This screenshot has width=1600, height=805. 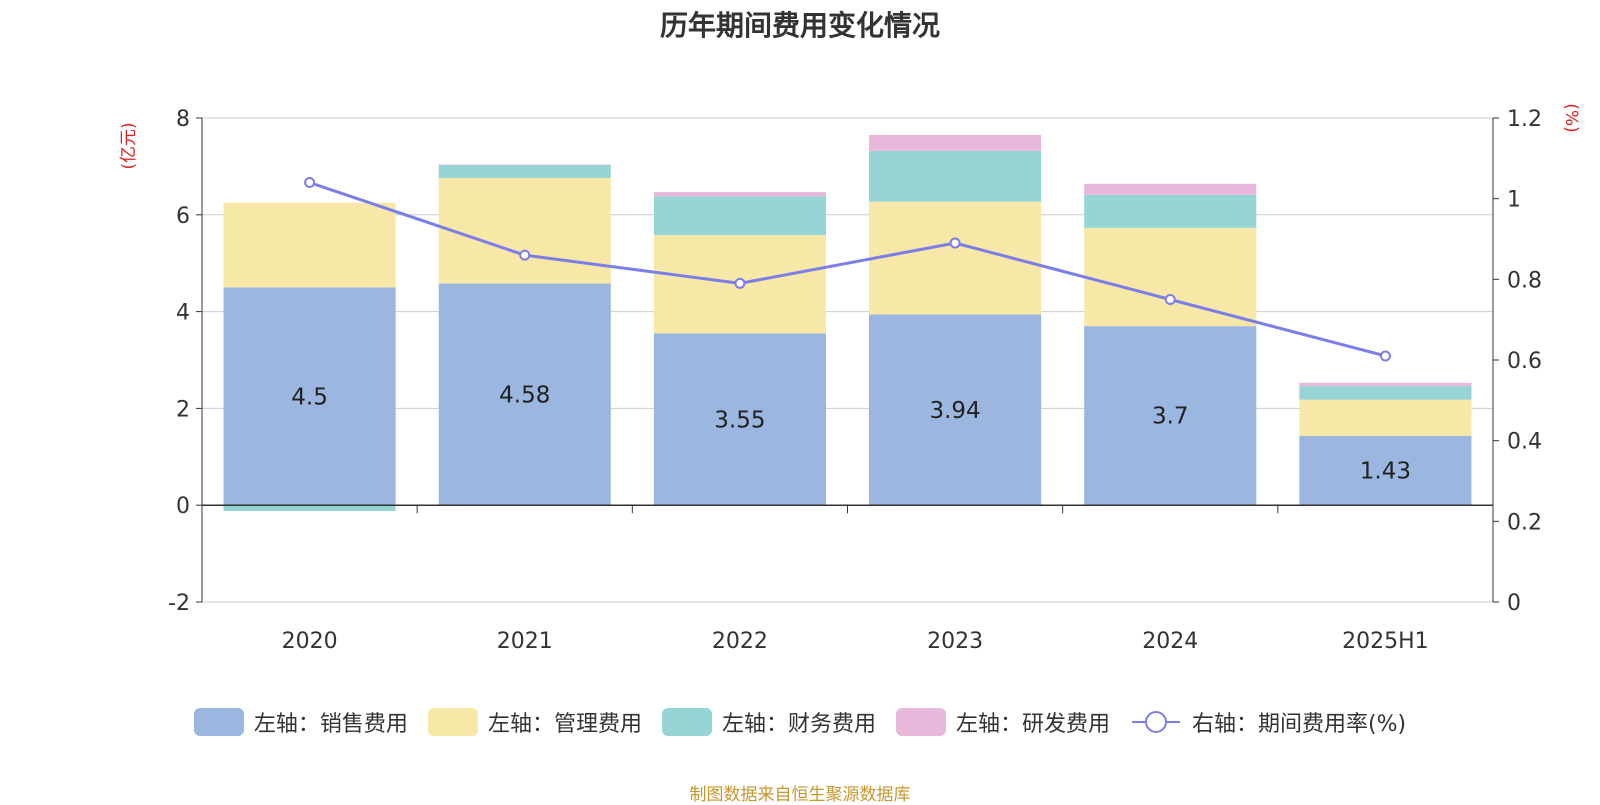 What do you see at coordinates (954, 411) in the screenshot?
I see `bar-data-label: 3.94` at bounding box center [954, 411].